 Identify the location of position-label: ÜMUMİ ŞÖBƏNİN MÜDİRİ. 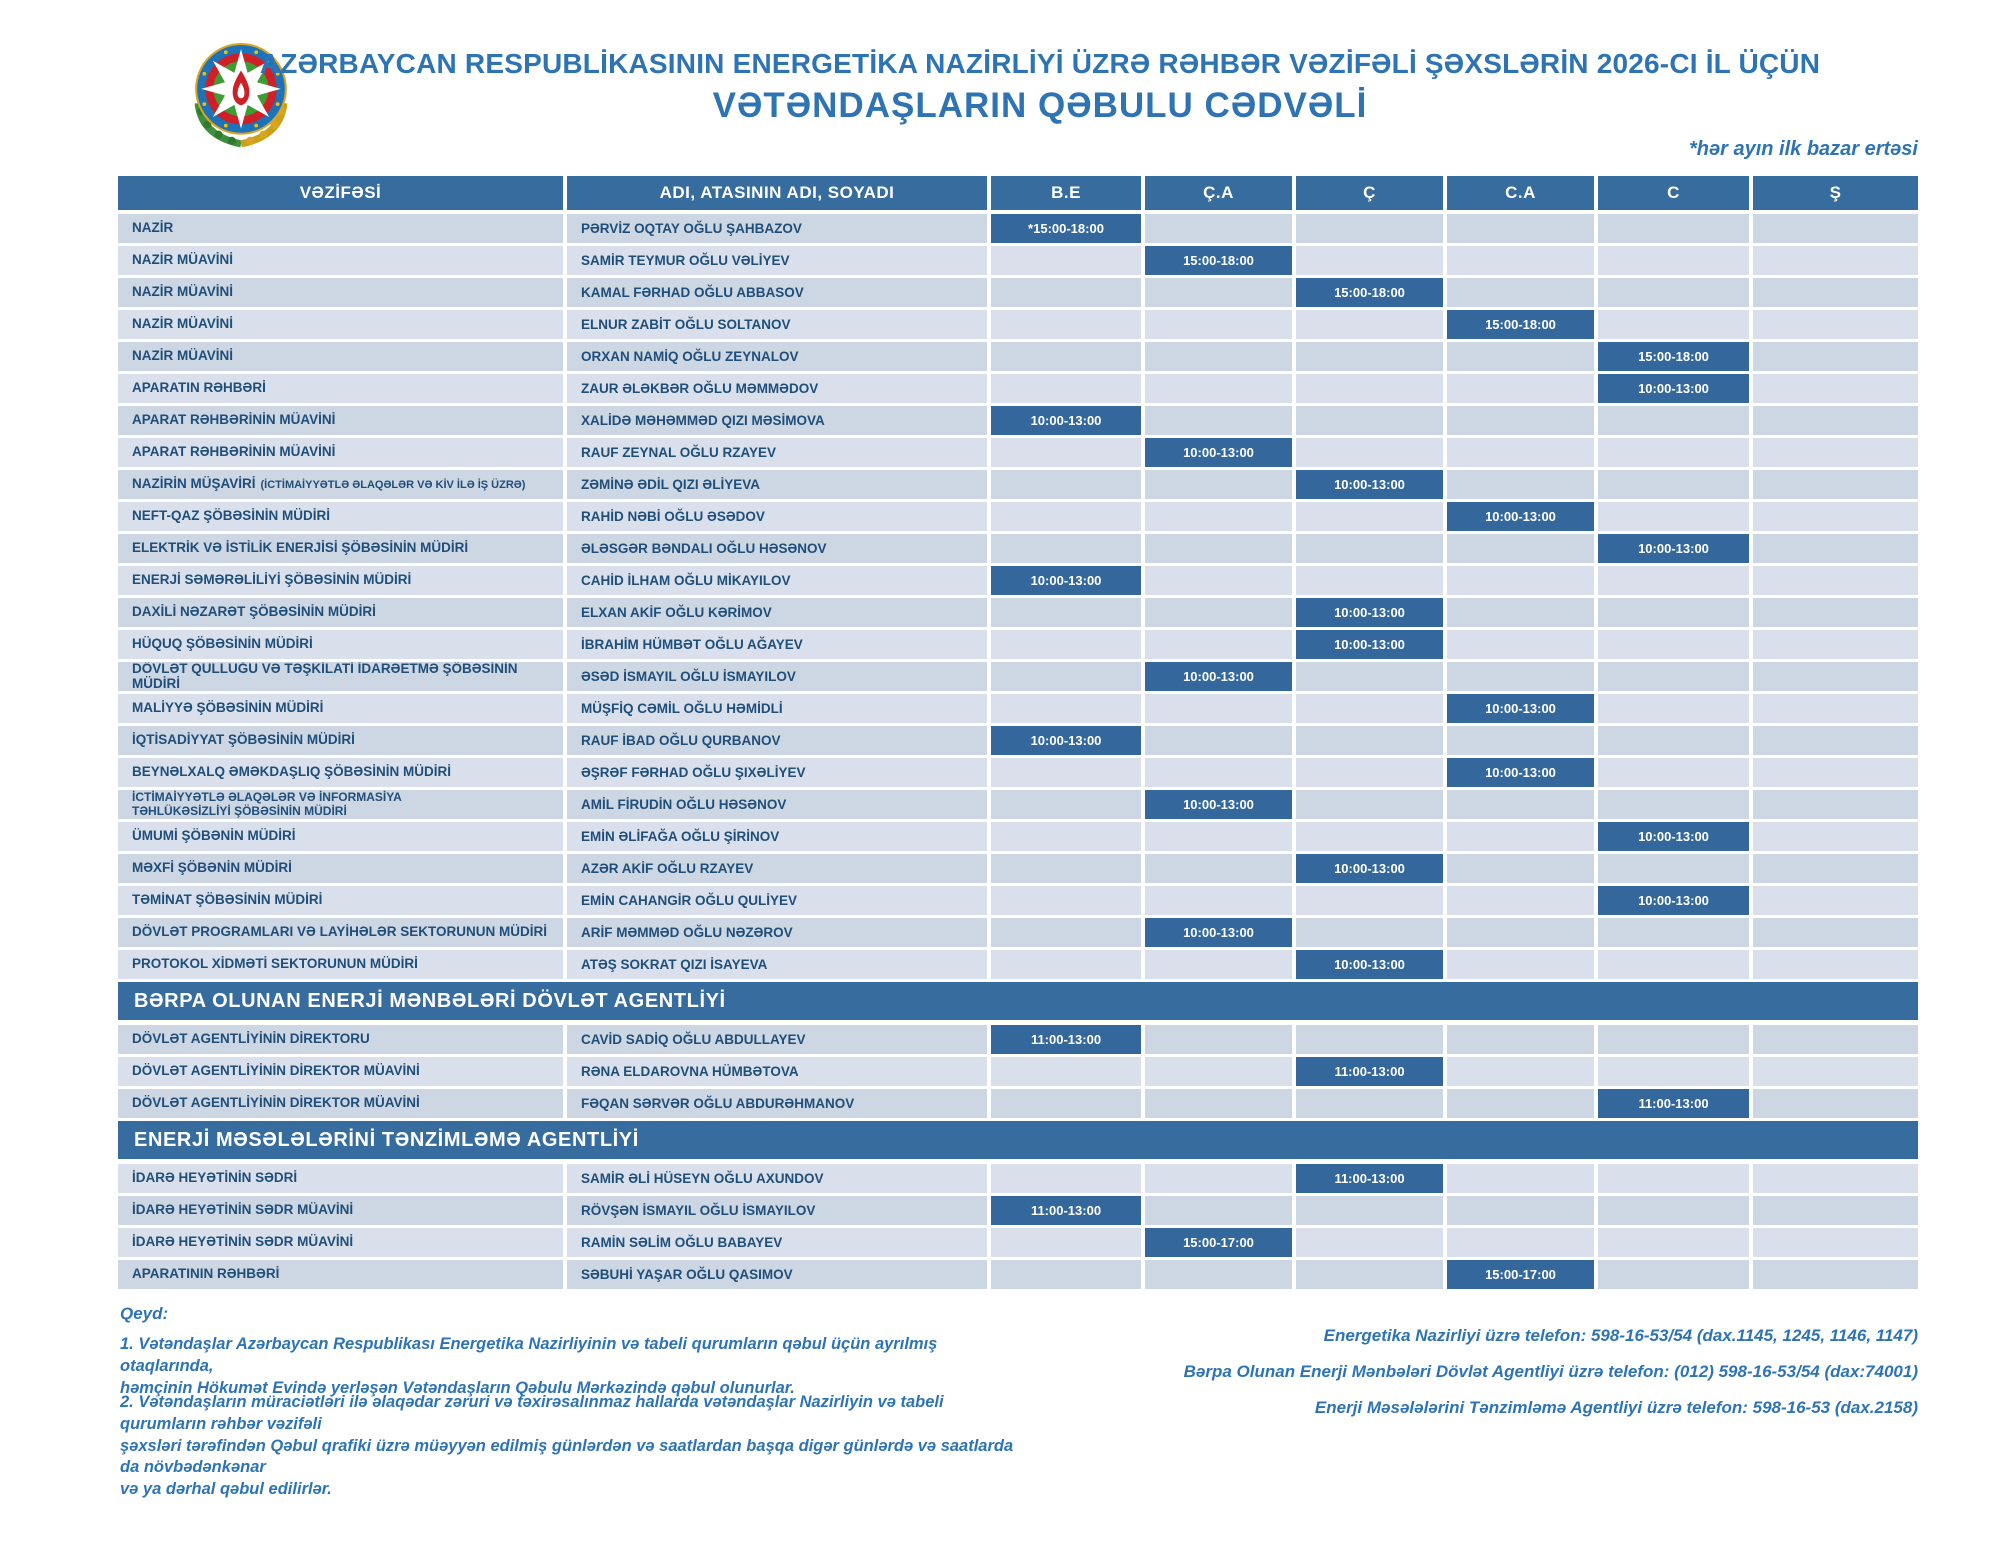
(214, 836).